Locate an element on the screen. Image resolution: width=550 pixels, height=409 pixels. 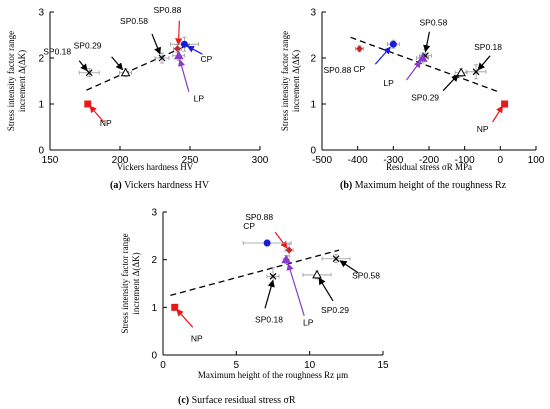
x-tick-label: -300 is located at coordinates (393, 160).